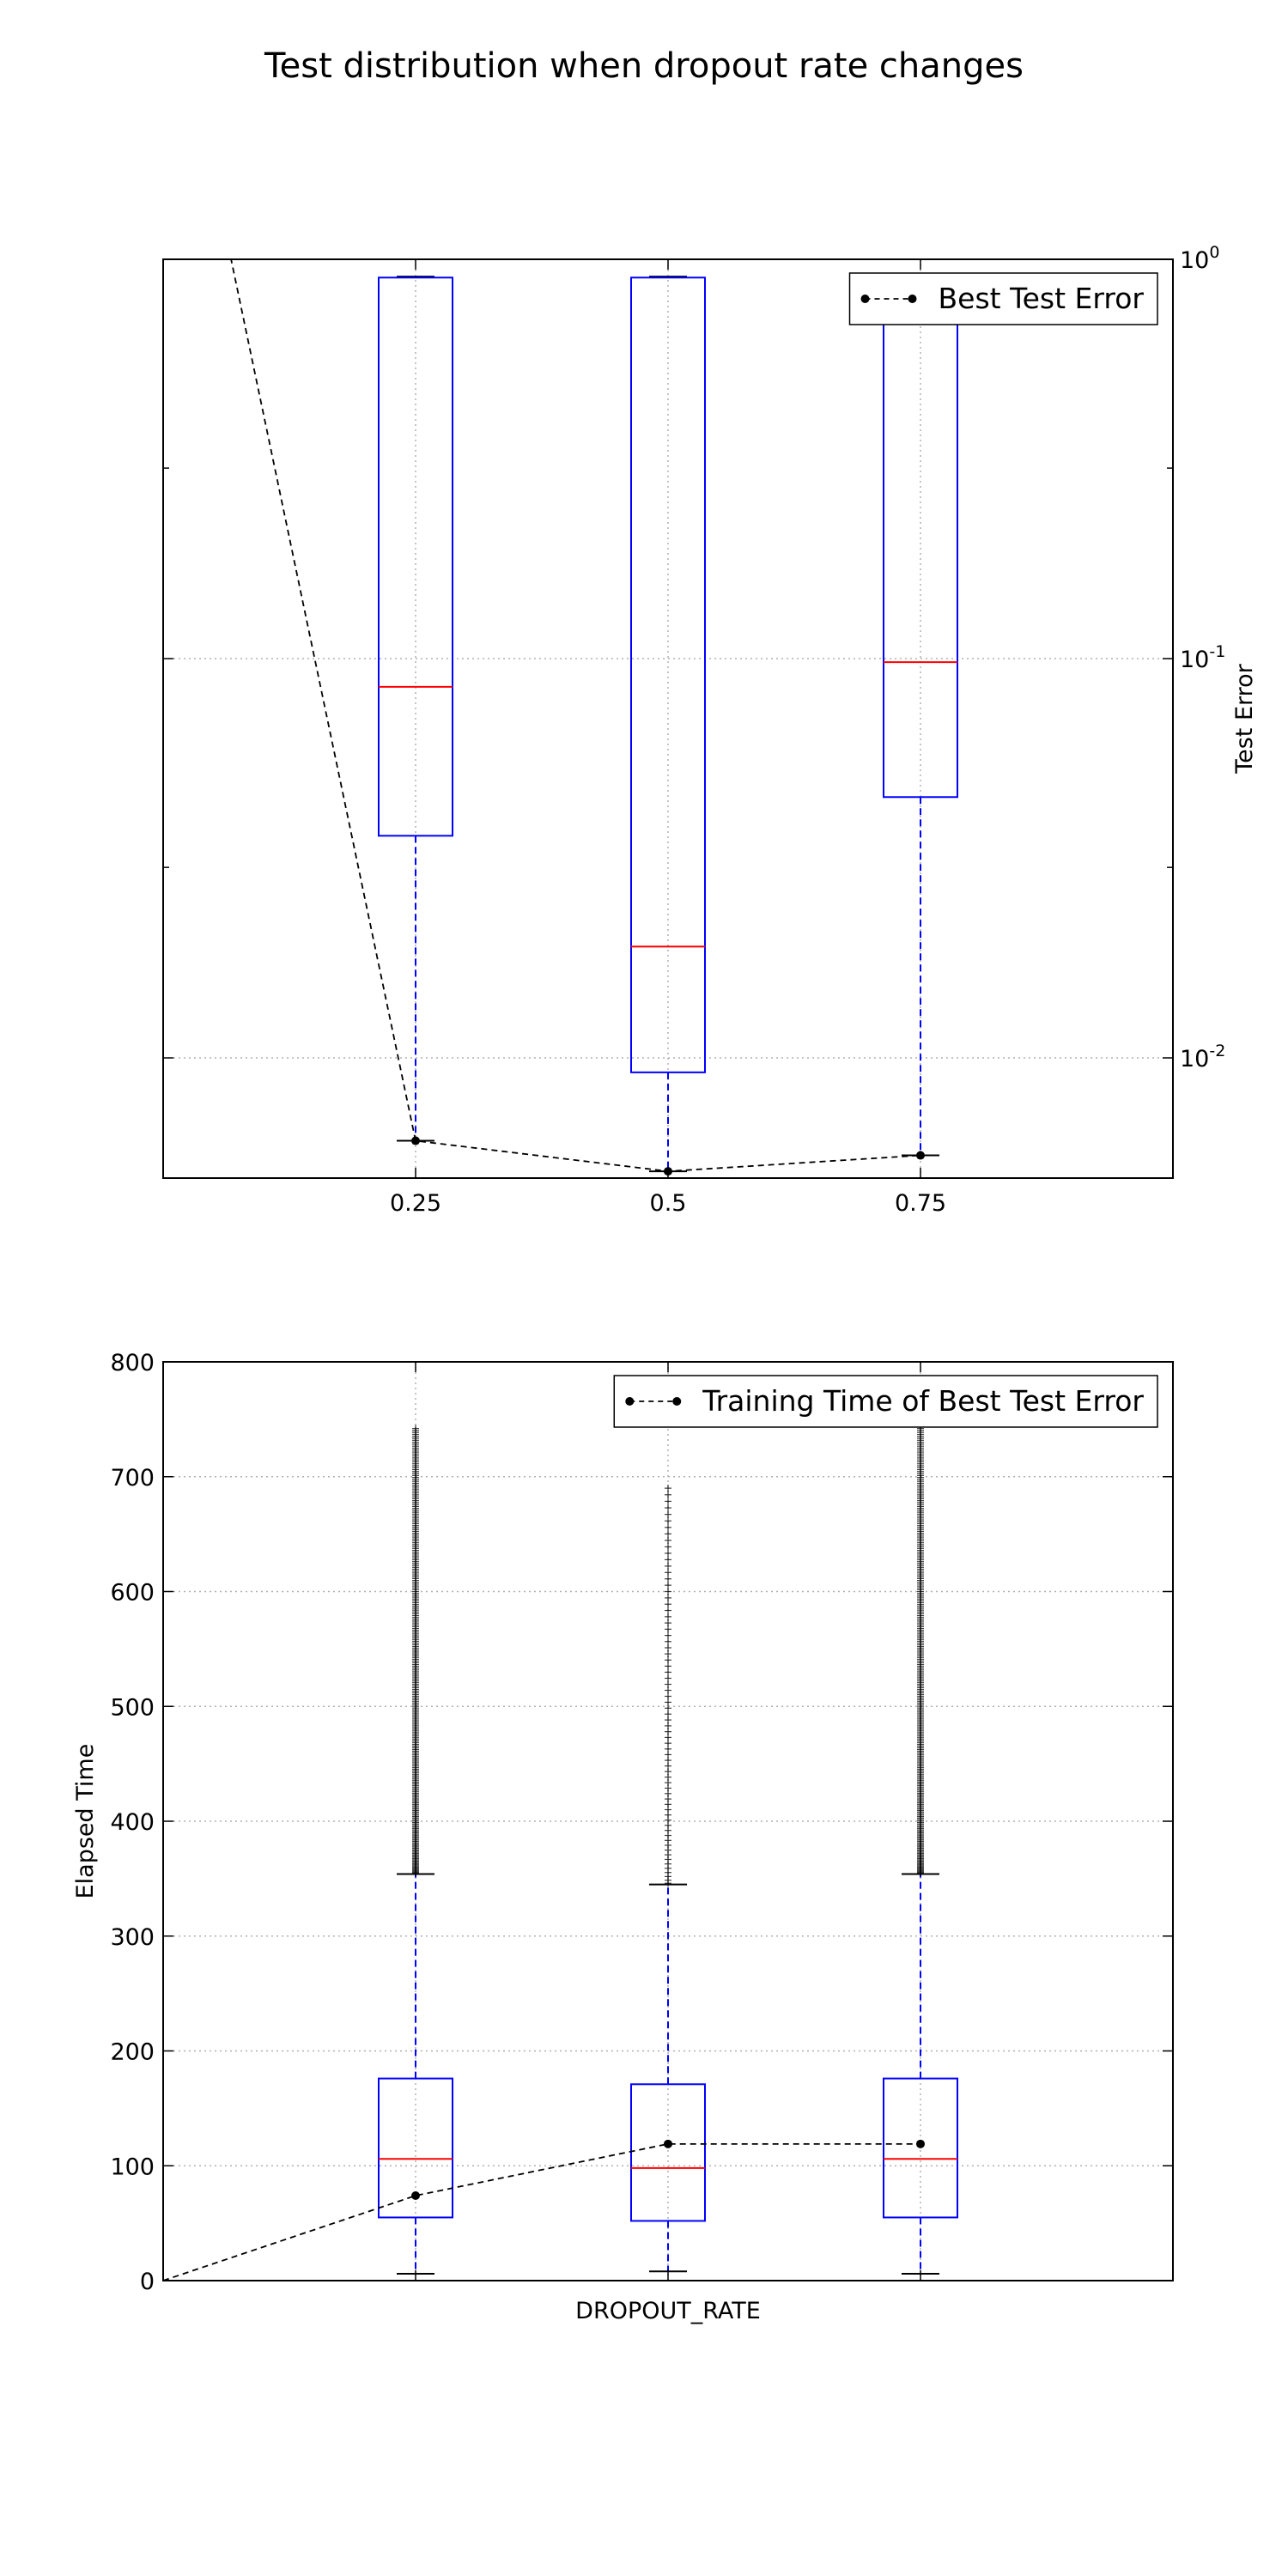  I want to click on box-0.25, so click(415, 1850).